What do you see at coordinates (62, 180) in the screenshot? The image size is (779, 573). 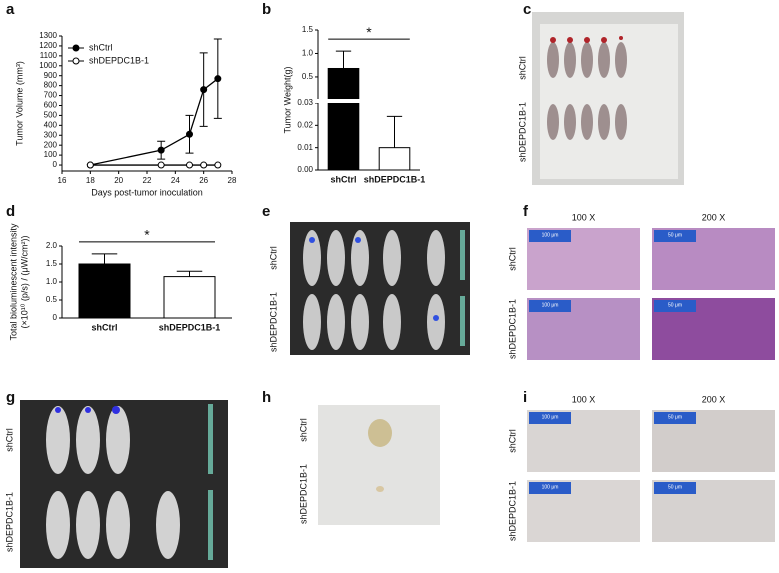 I see `x-tick-label: 16` at bounding box center [62, 180].